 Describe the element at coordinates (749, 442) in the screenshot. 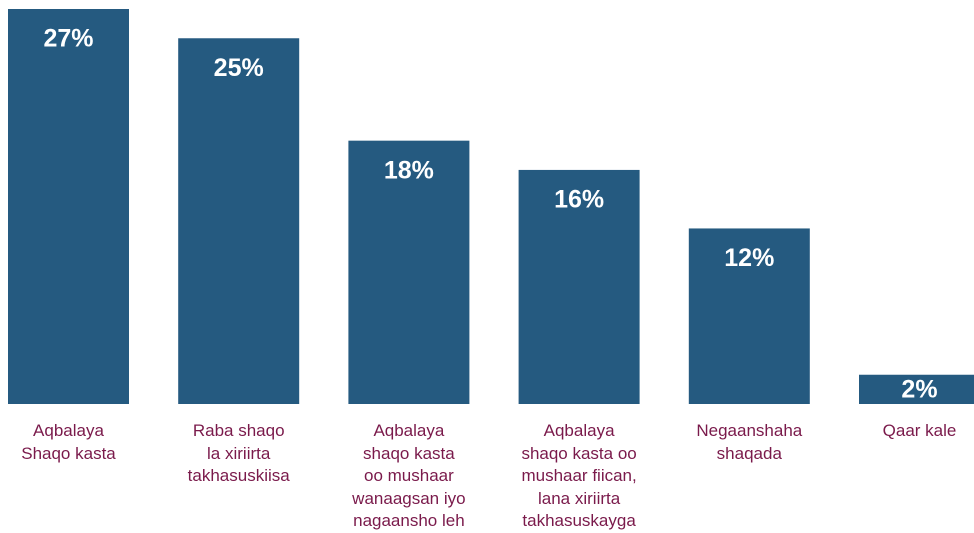

I see `category-label: Negaanshaha shaqada` at that location.